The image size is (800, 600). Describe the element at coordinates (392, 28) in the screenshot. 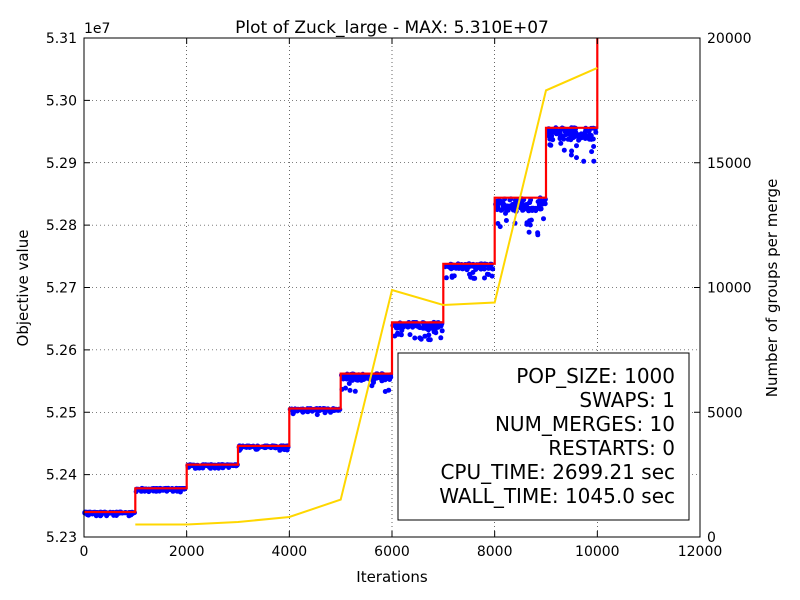

I see `chart-title: Plot of Zuck_large - MAX: 5.310E+07` at that location.